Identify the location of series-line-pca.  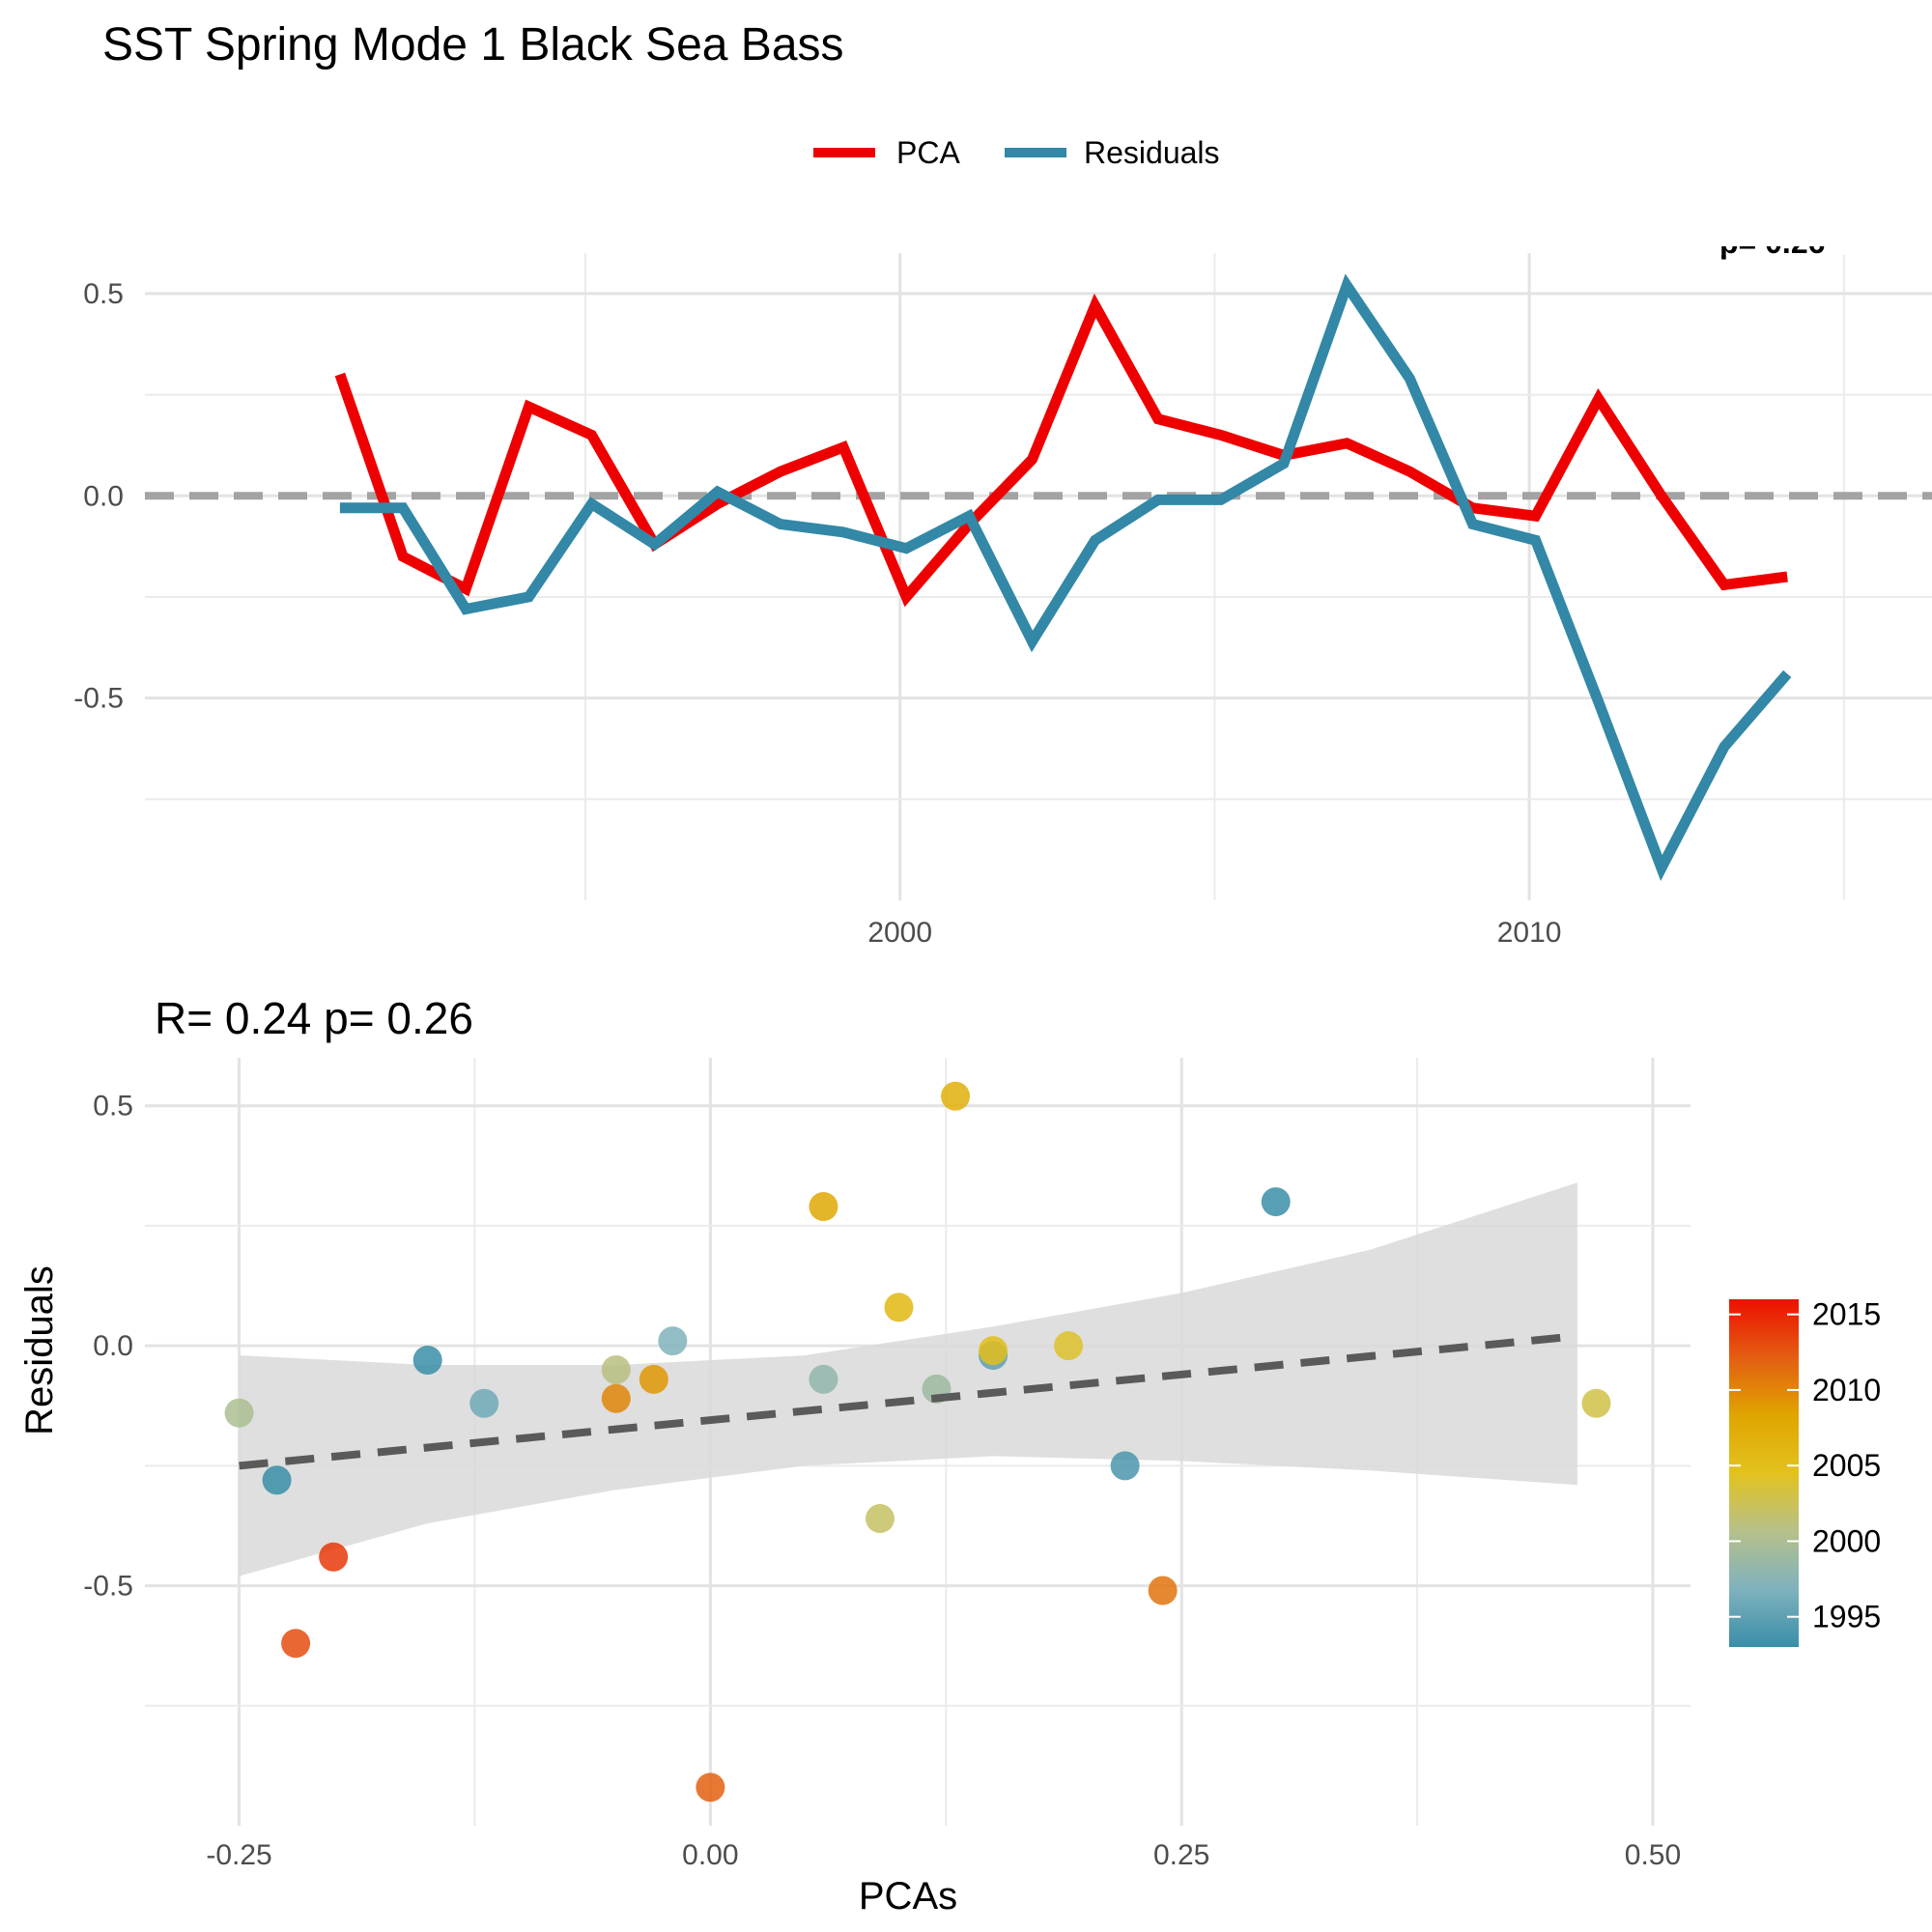
(1061, 450).